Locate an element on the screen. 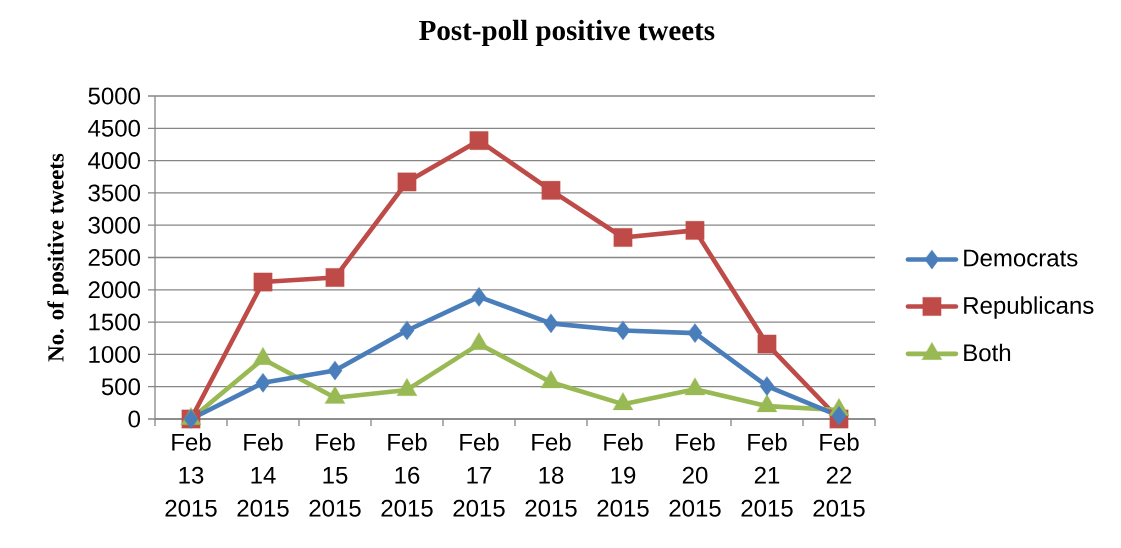 This screenshot has width=1121, height=548. y-tick-label: 3000 is located at coordinates (114, 225).